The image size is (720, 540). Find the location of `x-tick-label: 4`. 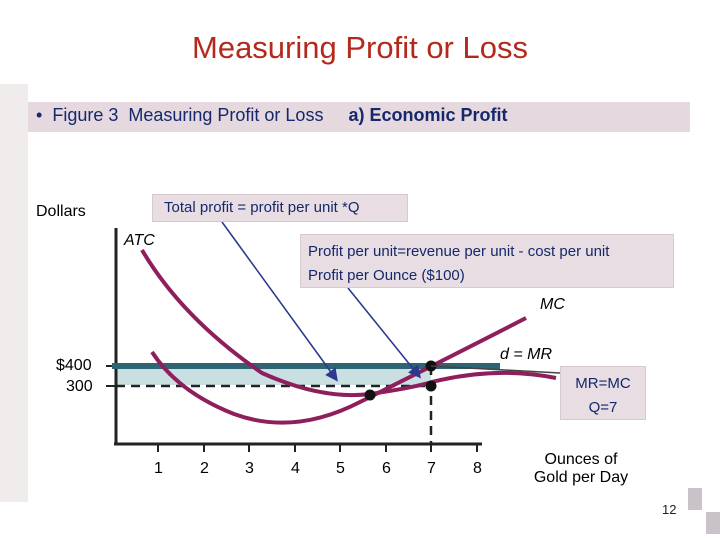

x-tick-label: 4 is located at coordinates (295, 468).